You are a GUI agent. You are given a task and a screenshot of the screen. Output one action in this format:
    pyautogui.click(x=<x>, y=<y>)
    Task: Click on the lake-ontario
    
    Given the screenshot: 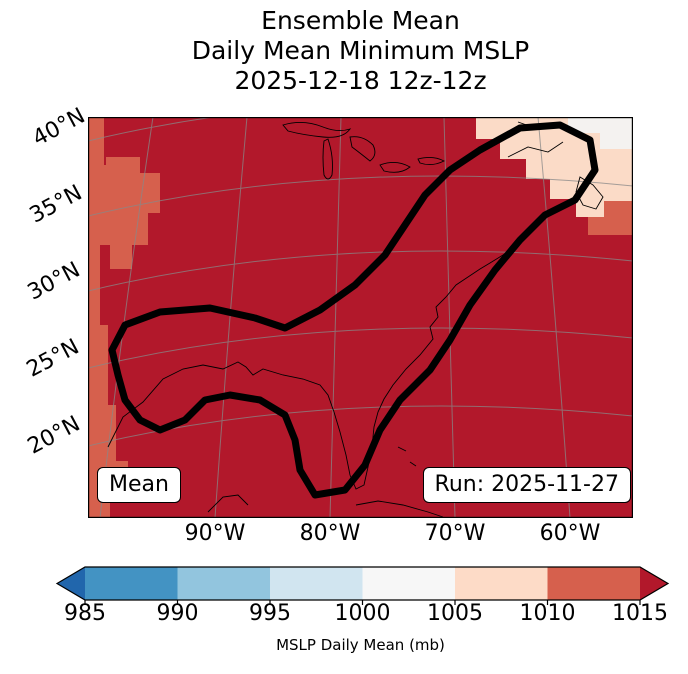 What is the action you would take?
    pyautogui.click(x=431, y=161)
    